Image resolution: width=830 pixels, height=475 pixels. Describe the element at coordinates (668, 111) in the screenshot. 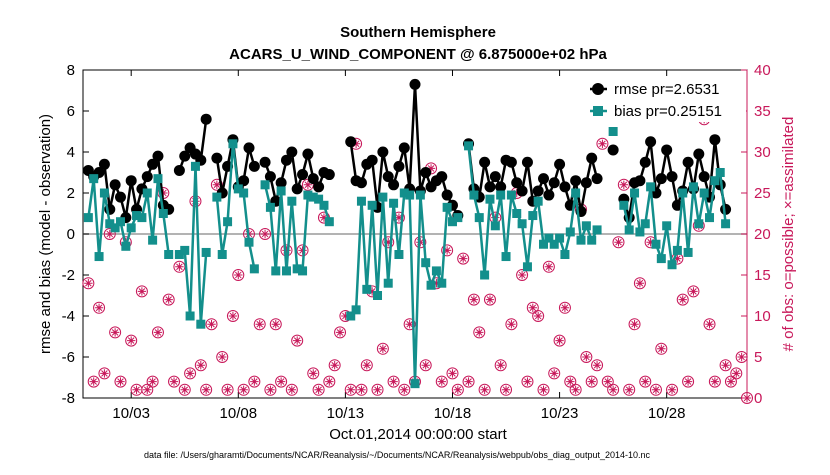

I see `legend-bias-label: bias pr=0.25151` at that location.